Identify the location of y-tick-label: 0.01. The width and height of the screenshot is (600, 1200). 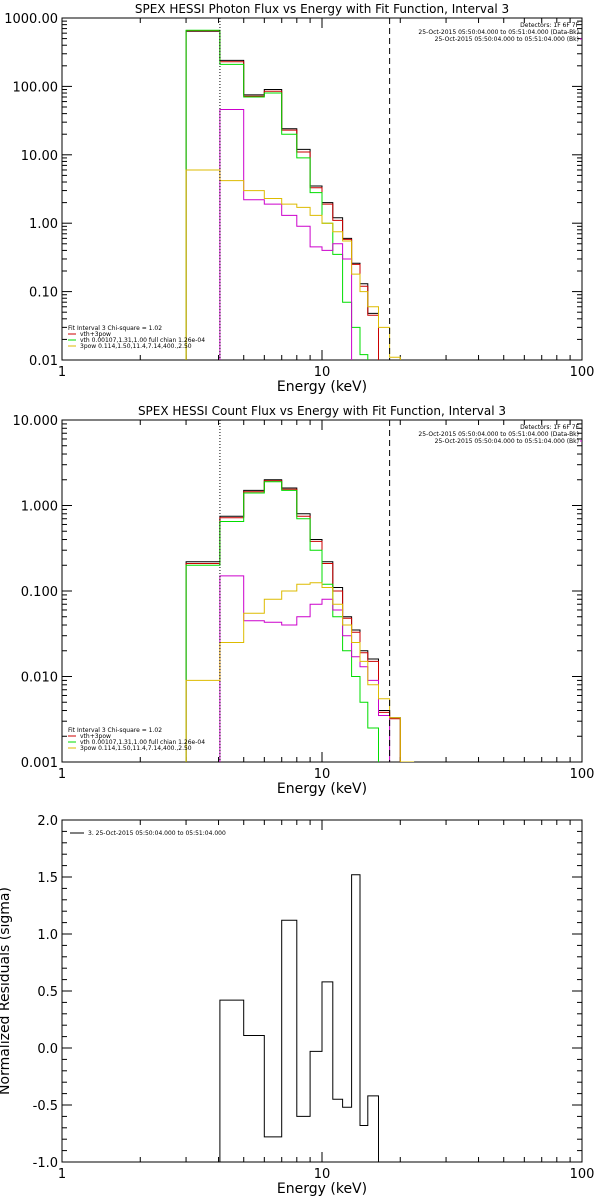
(43, 361).